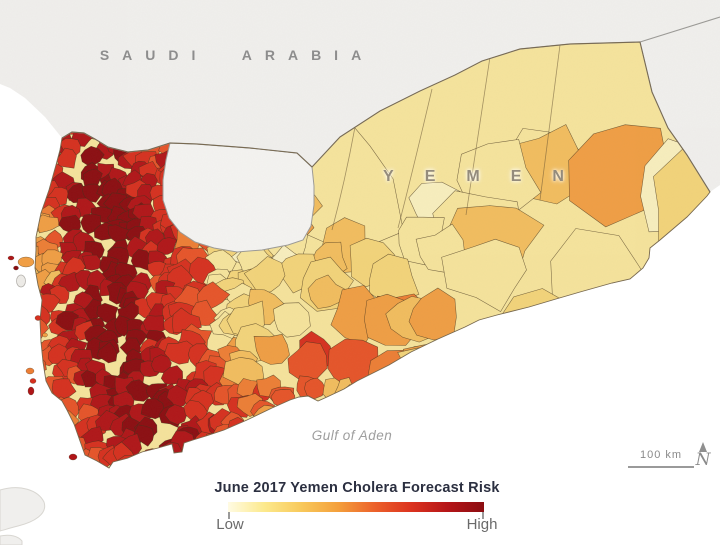 This screenshot has width=720, height=545. What do you see at coordinates (489, 176) in the screenshot?
I see `yemen-label: YEMEN` at bounding box center [489, 176].